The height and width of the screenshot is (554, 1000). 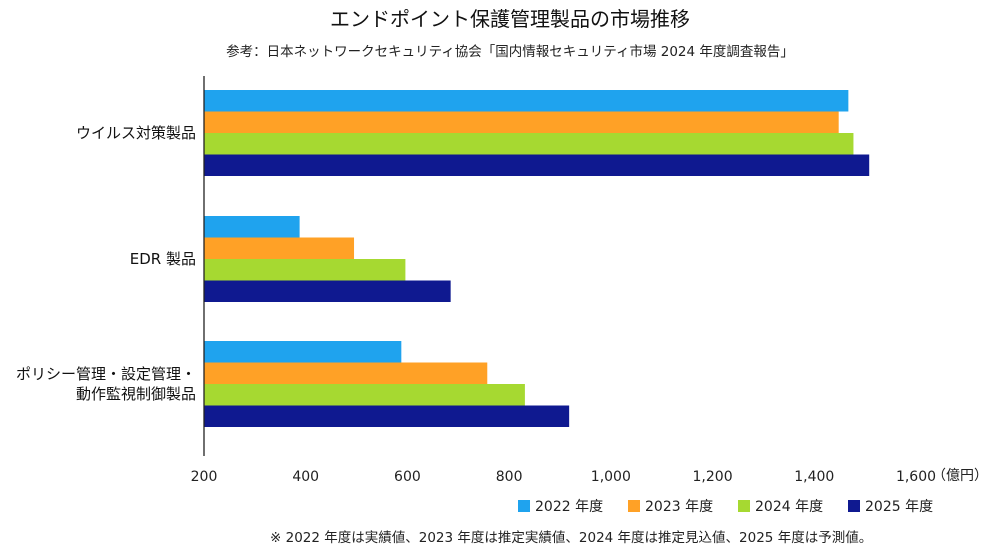 What do you see at coordinates (521, 122) in the screenshot?
I see `bar-series2-cat1` at bounding box center [521, 122].